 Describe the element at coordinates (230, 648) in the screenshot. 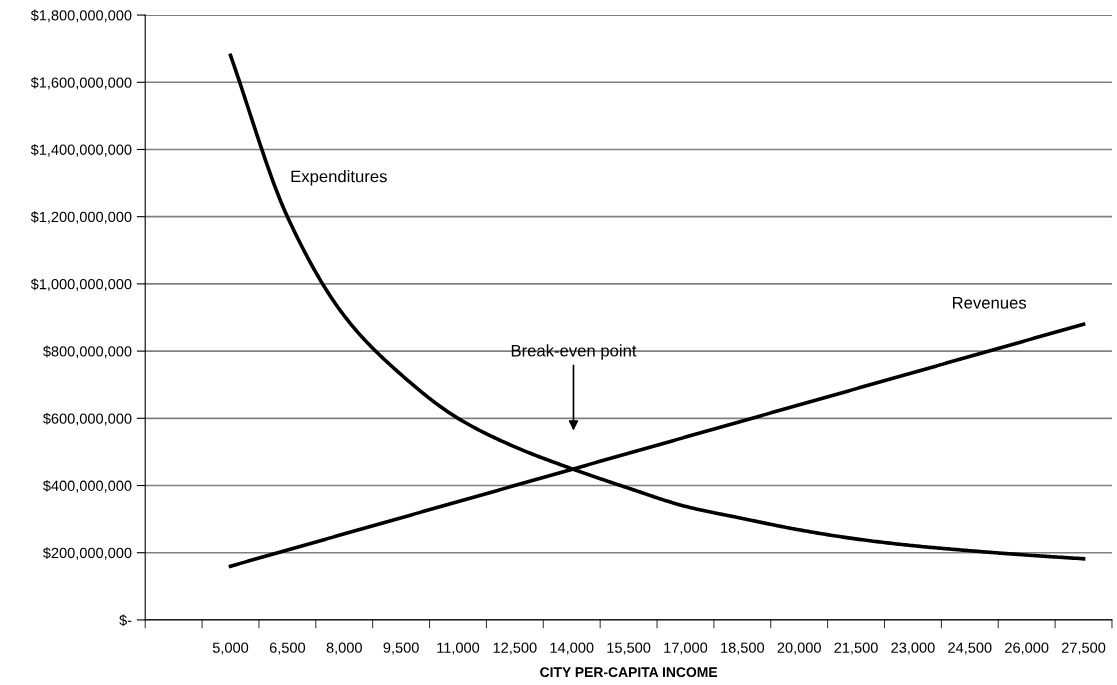

I see `x-tick-label: 5,000` at that location.